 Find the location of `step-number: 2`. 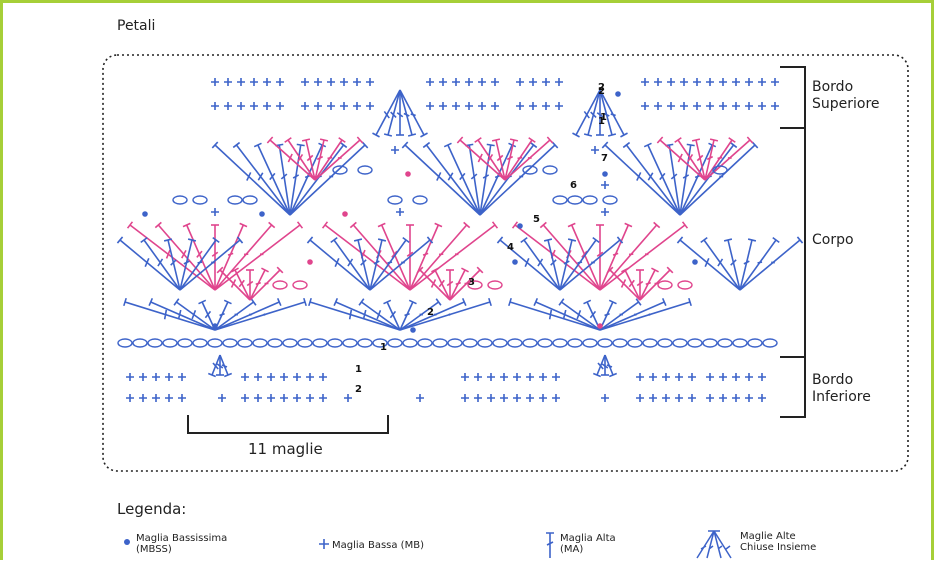

step-number: 2 is located at coordinates (358, 389).